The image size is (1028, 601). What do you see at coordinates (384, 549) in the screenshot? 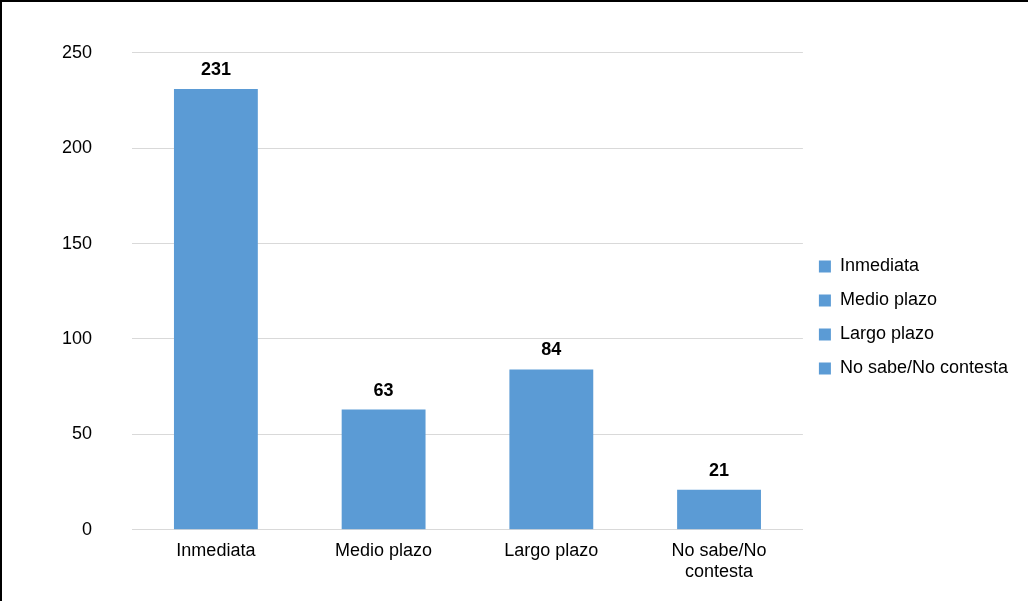
I see `x-tick-label: Medio plazo` at bounding box center [384, 549].